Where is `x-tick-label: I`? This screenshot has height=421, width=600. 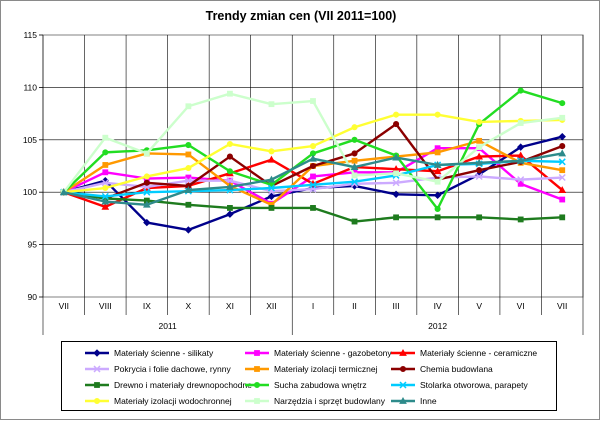
x-tick-label: I is located at coordinates (313, 306).